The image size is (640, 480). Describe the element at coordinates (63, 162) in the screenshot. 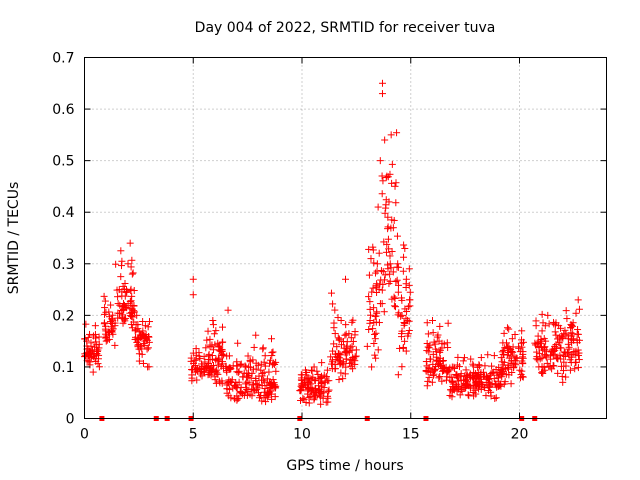

I see `y-tick-label: 0.5` at that location.